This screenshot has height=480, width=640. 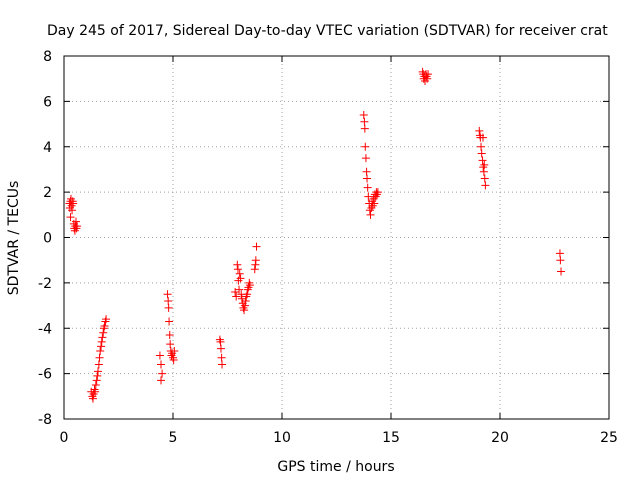 What do you see at coordinates (47, 193) in the screenshot?
I see `y-tick-label: 2` at bounding box center [47, 193].